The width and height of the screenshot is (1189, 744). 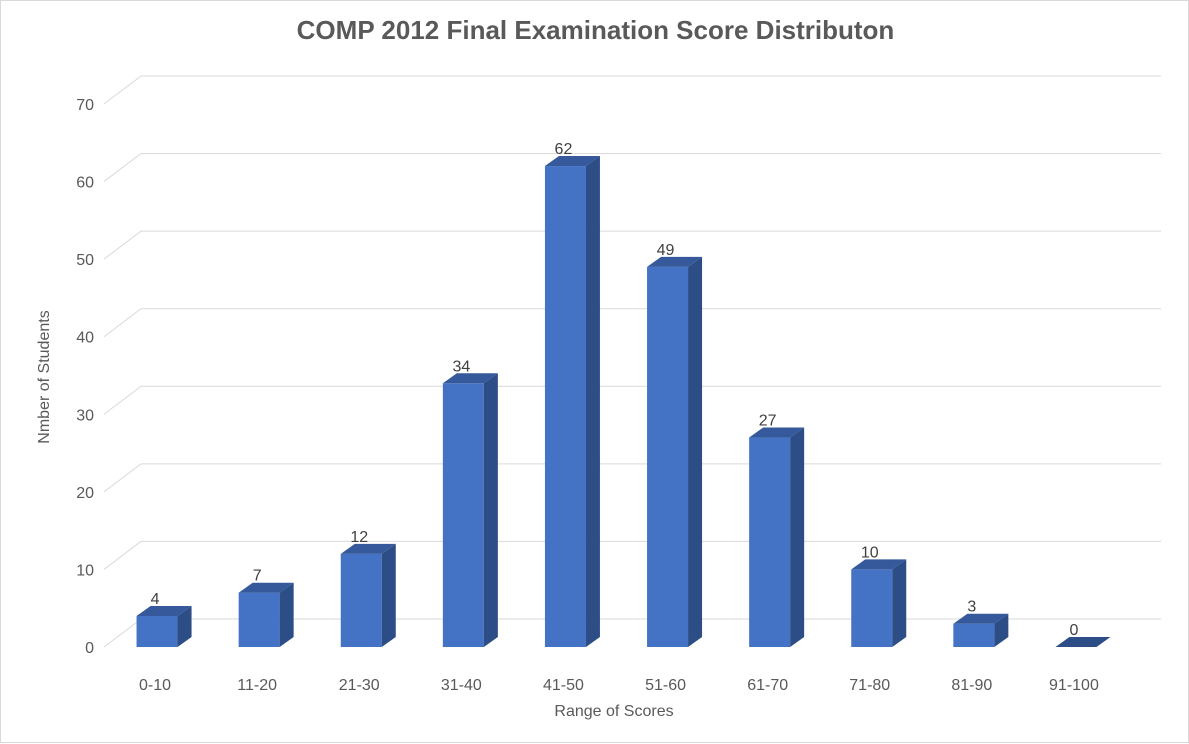 I want to click on data-label: 34, so click(x=461, y=366).